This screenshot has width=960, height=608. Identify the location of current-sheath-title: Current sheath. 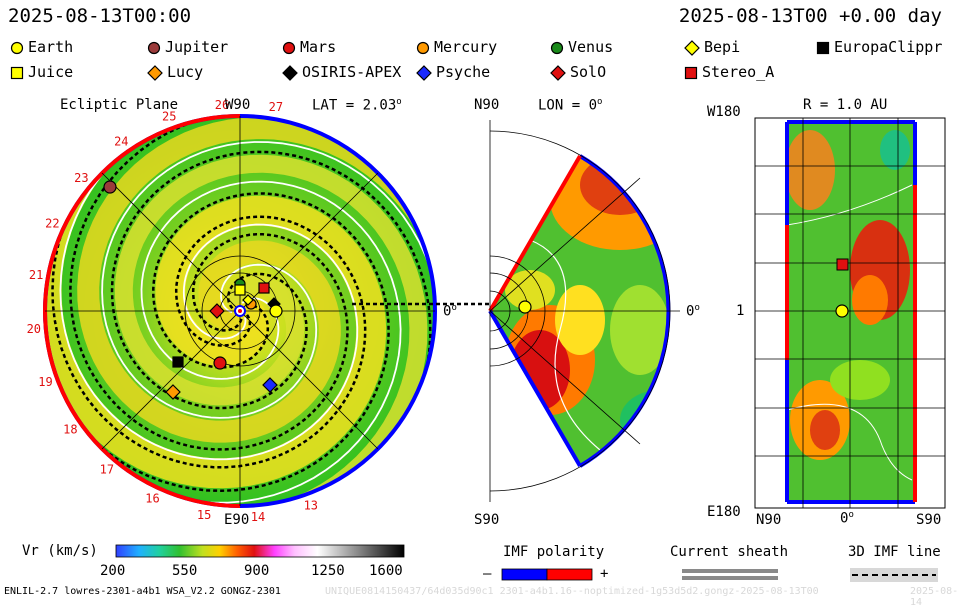
(729, 552).